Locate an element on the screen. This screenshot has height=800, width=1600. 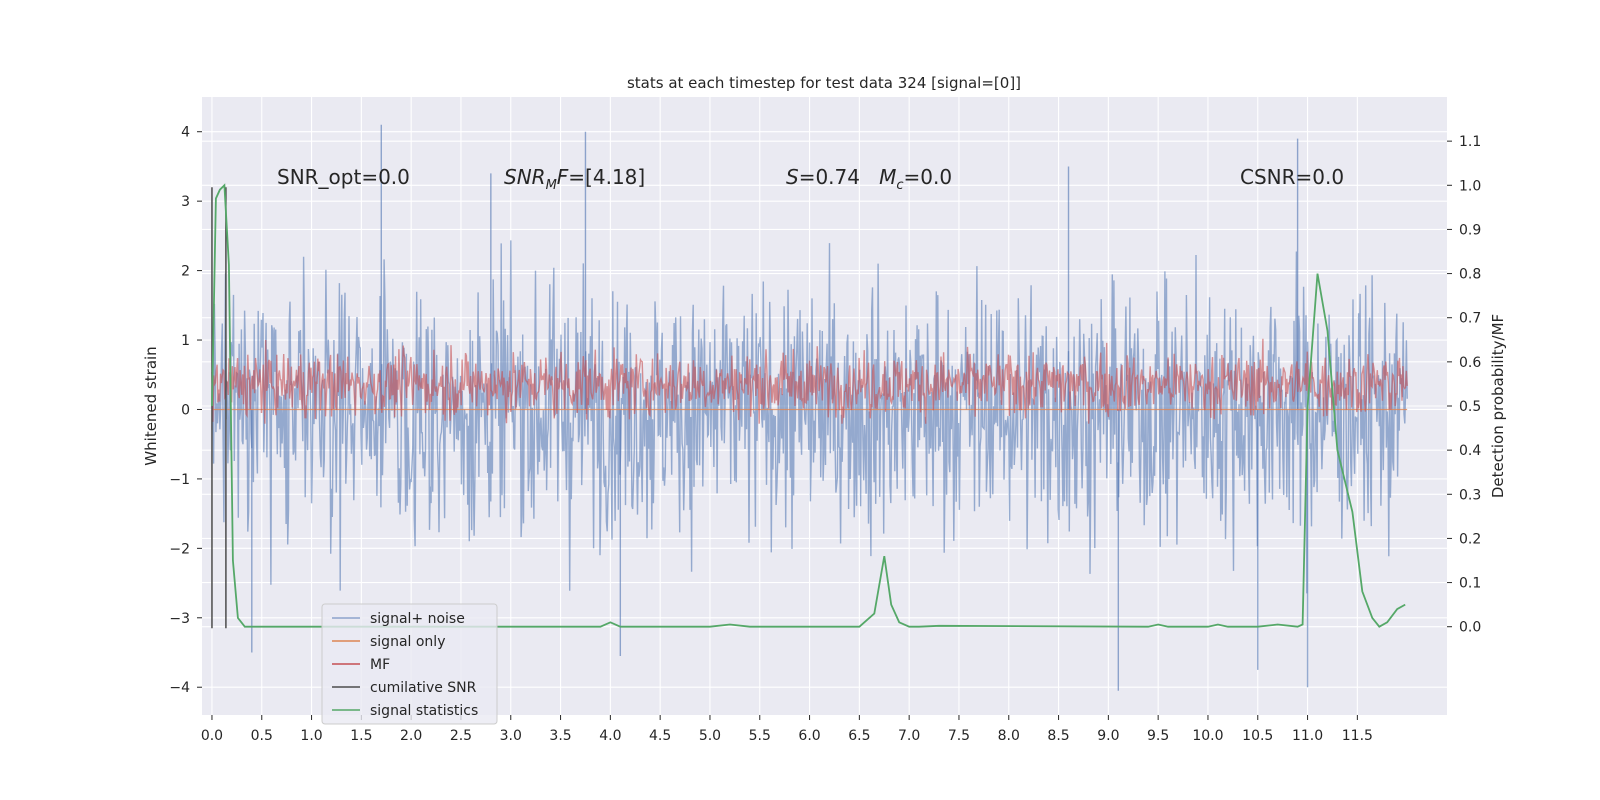
y-tick-label-right: 0.0 is located at coordinates (1470, 628).